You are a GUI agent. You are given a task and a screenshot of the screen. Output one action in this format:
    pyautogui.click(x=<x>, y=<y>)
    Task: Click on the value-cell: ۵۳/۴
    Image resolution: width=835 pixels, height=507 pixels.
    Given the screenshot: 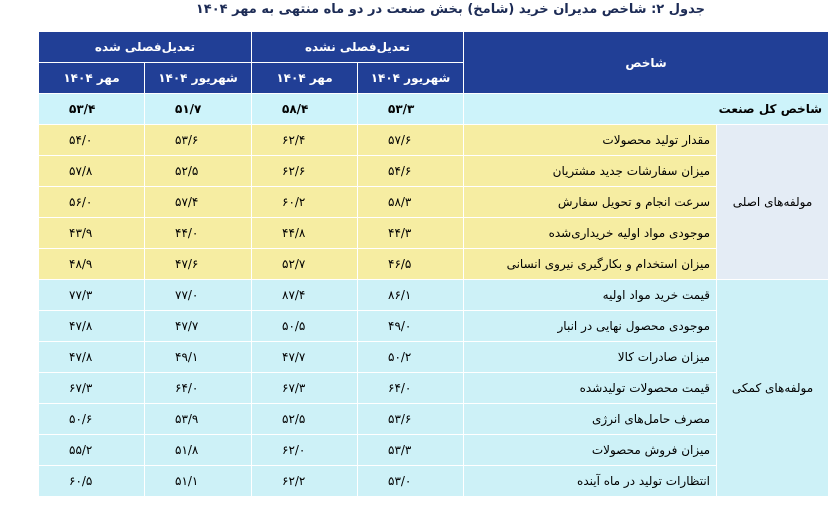 What is the action you would take?
    pyautogui.click(x=91, y=109)
    